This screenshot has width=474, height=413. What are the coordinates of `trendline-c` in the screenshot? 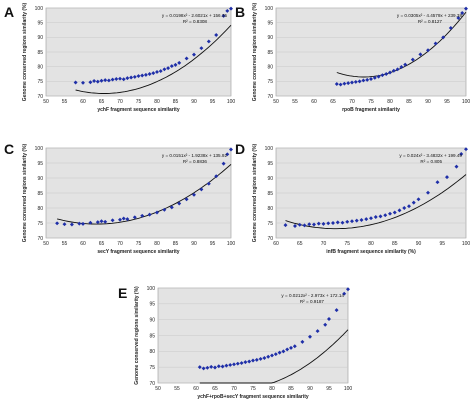 It's located at (144, 194).